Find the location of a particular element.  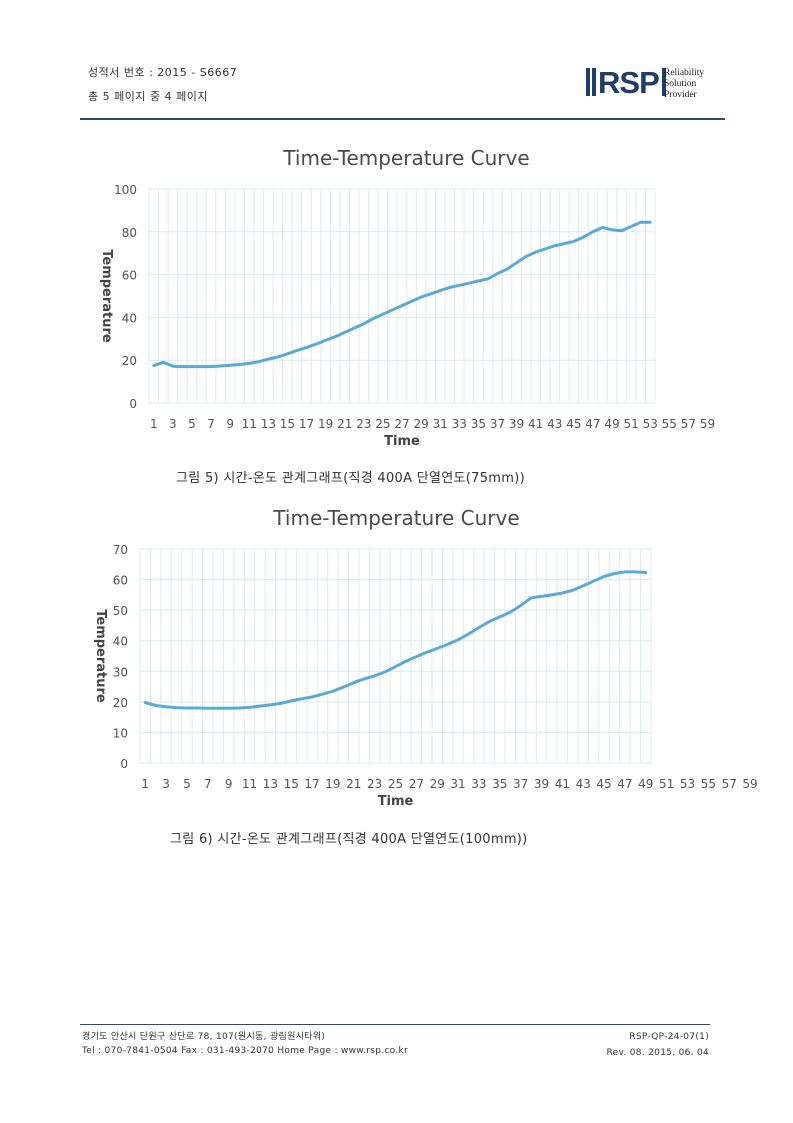

y-tick-label: 10 is located at coordinates (120, 733).